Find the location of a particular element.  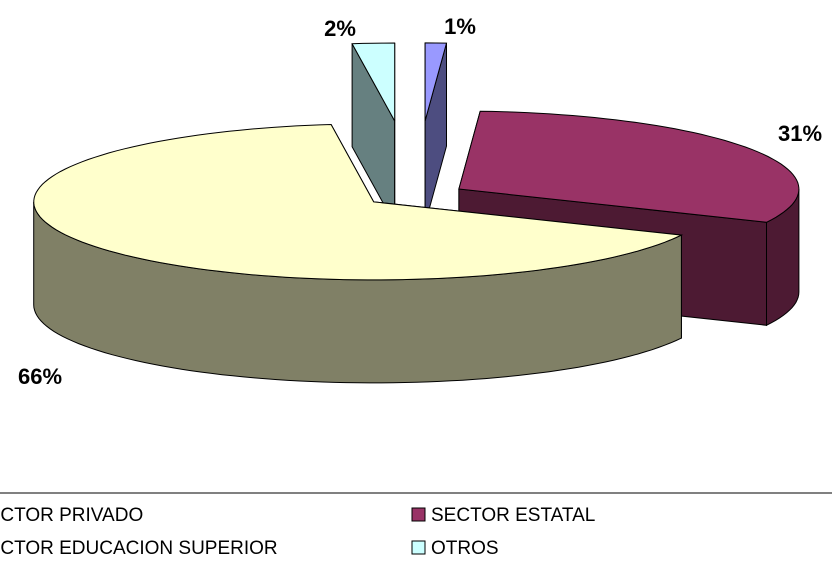

legend-label: SECTOR EDUCACION SUPERIOR is located at coordinates (139, 548).